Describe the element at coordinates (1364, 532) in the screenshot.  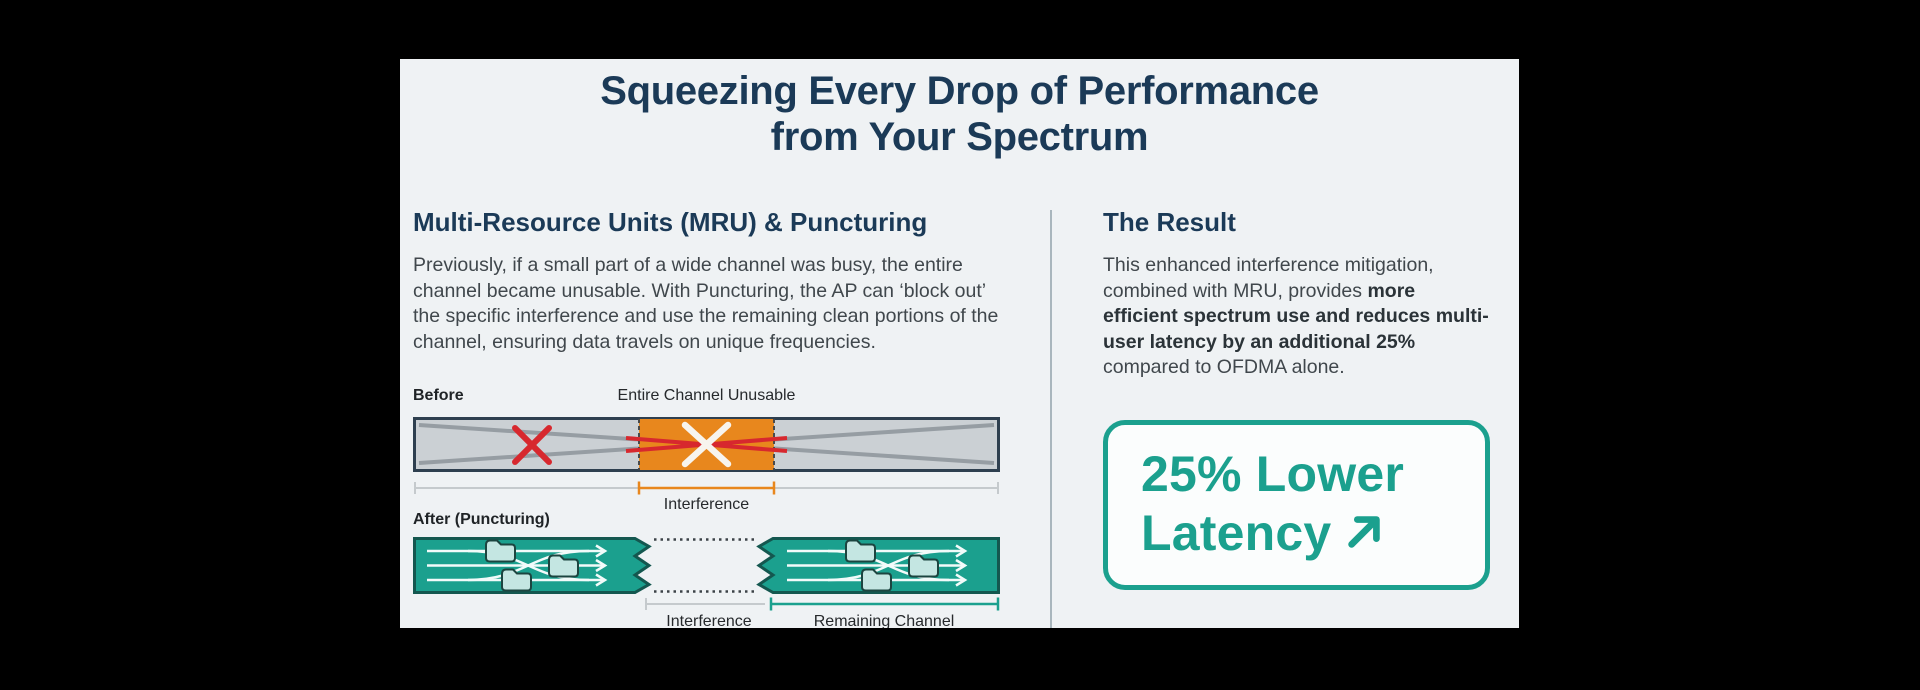
I see `trend-up-arrow-icon` at that location.